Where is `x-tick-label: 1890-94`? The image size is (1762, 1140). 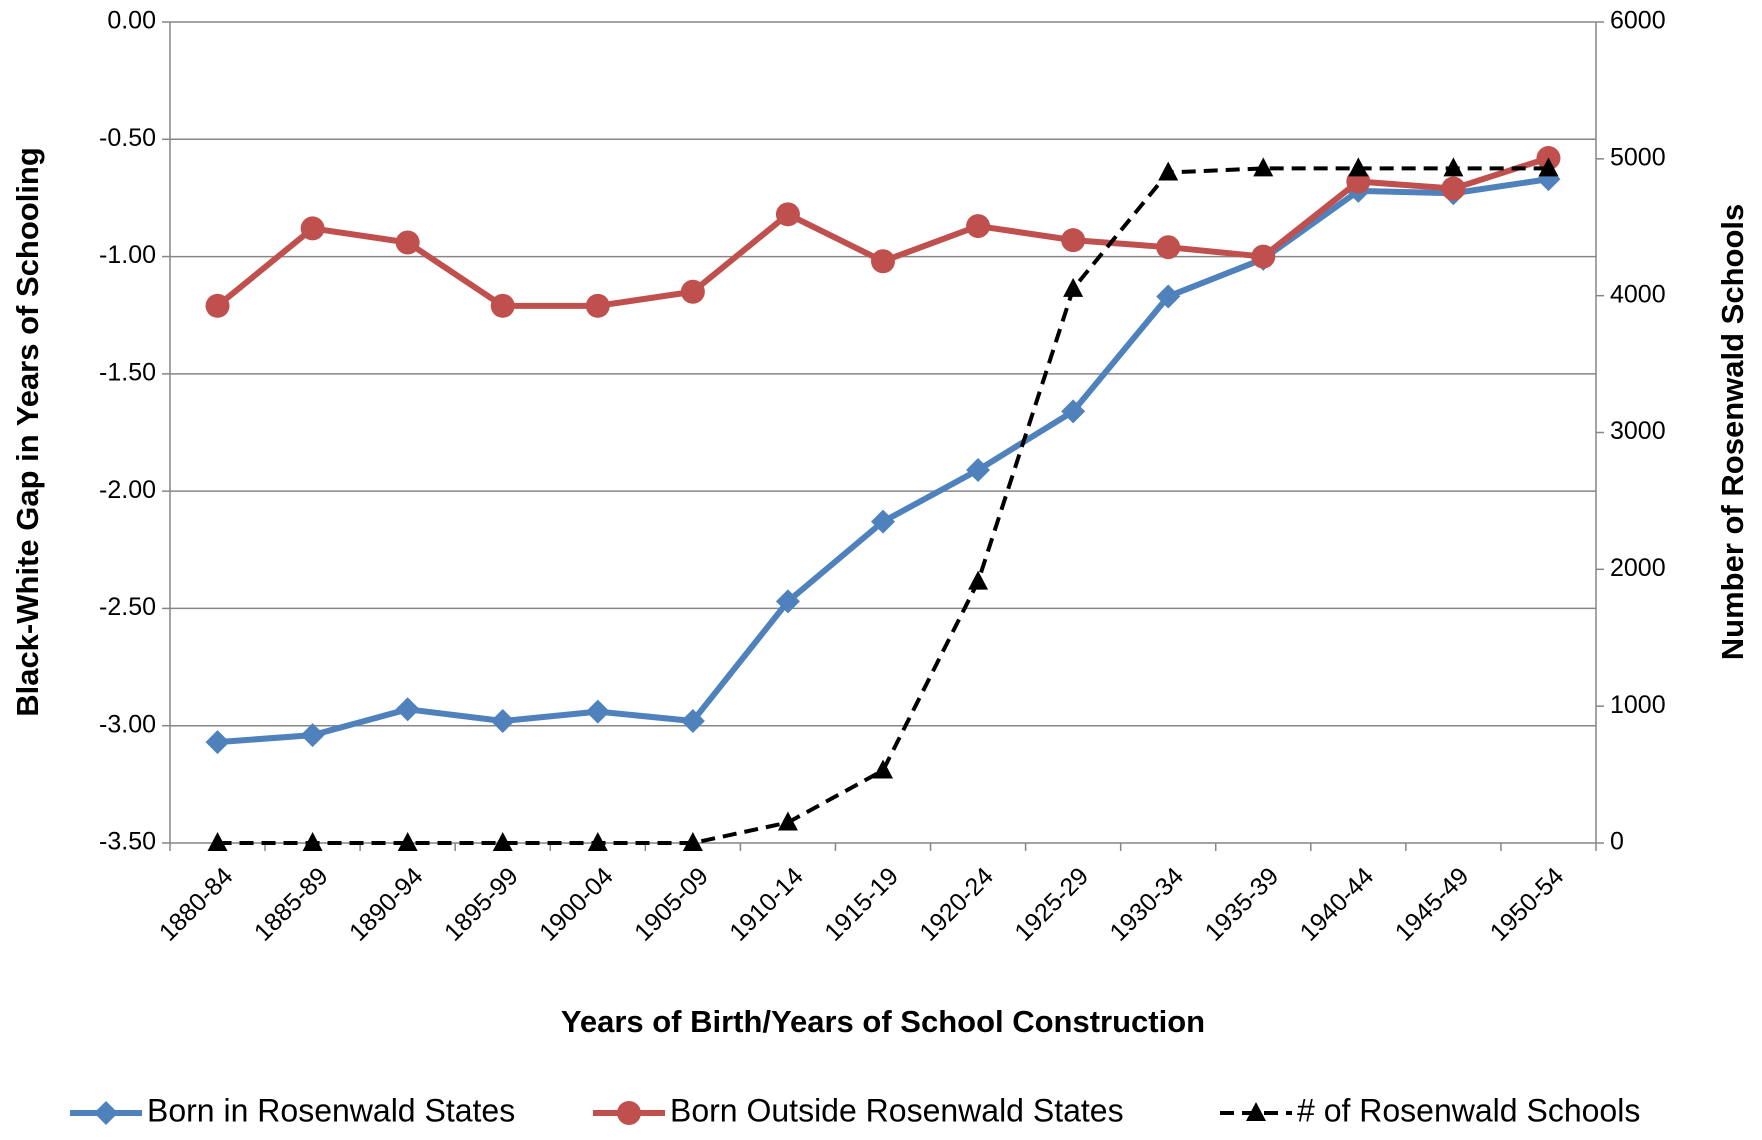 x-tick-label: 1890-94 is located at coordinates (386, 904).